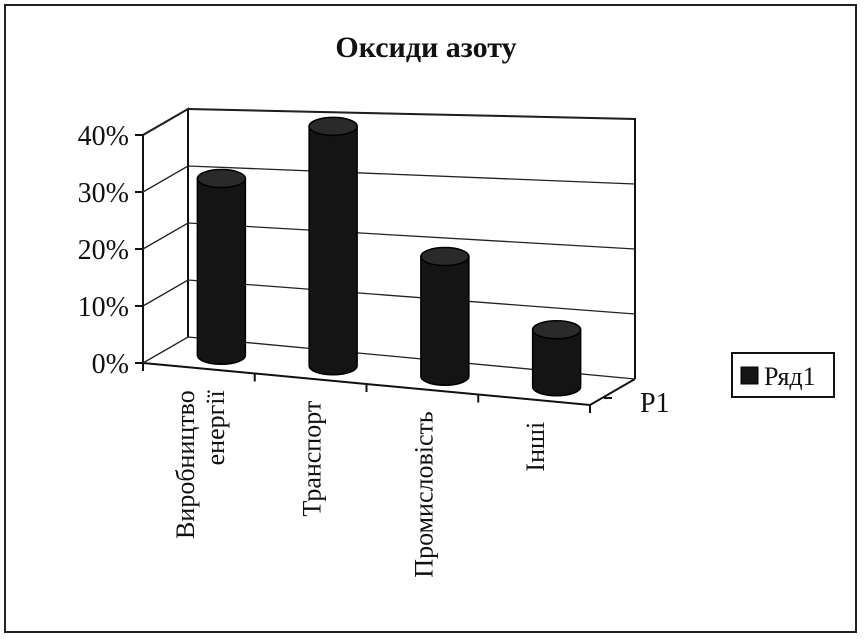 Image resolution: width=867 pixels, height=643 pixels. I want to click on legend: Ряд1, so click(783, 375).